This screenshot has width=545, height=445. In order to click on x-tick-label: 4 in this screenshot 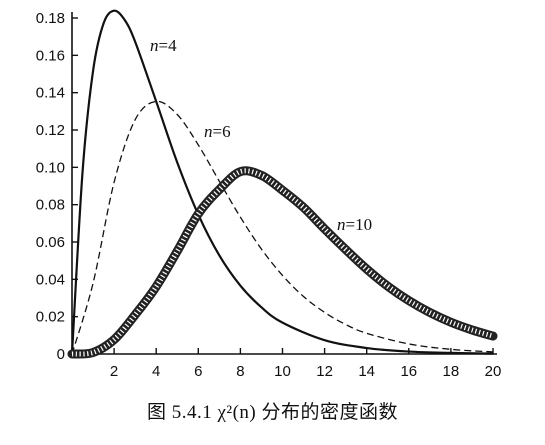, I will do `click(156, 371)`.